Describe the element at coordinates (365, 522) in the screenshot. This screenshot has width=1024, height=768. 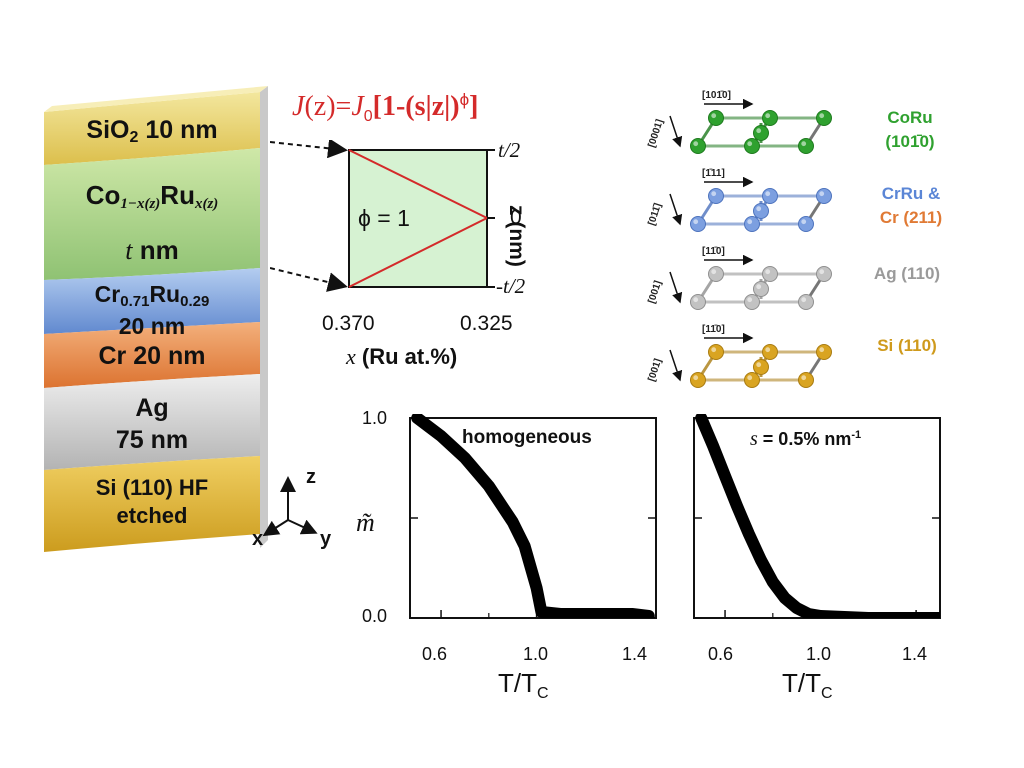
I see `mag-ylabel: m̃` at that location.